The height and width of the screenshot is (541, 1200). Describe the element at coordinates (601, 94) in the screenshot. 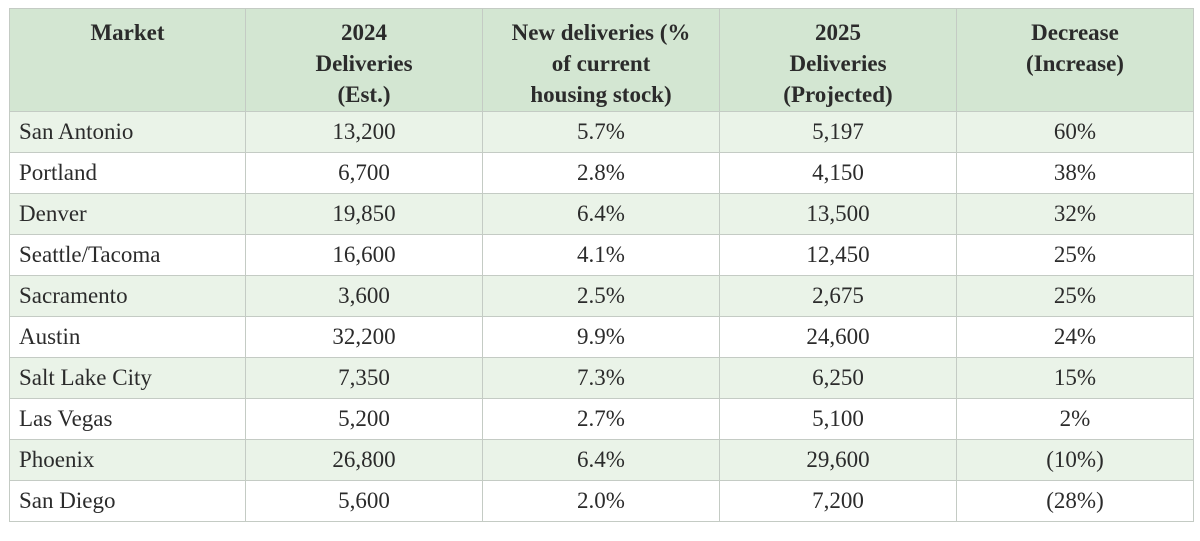

I see `header-line: housing stock)` at that location.